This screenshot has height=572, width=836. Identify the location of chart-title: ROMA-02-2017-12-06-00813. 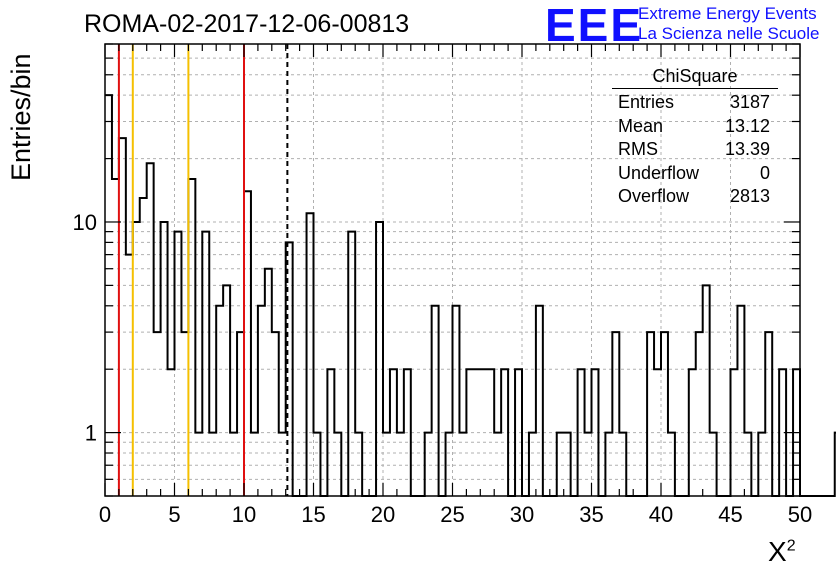
(247, 24).